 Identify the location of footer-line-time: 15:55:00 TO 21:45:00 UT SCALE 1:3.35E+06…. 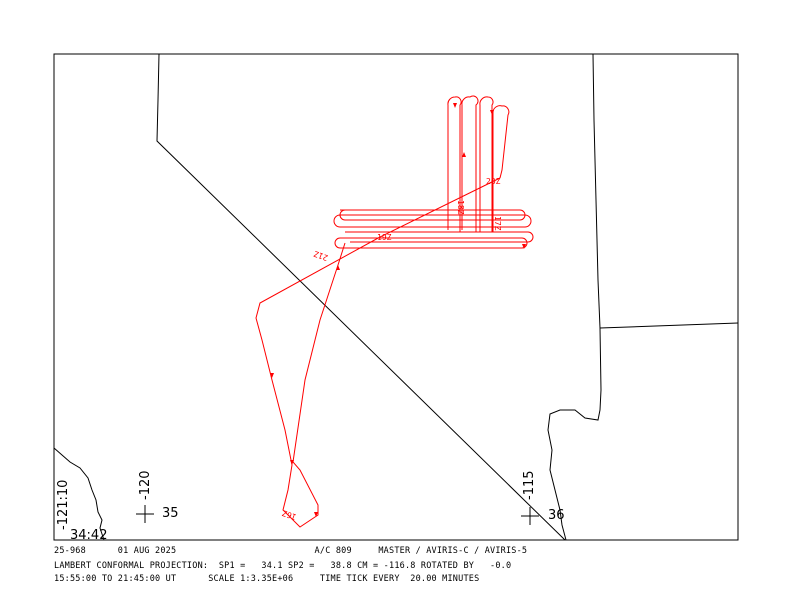
(267, 579).